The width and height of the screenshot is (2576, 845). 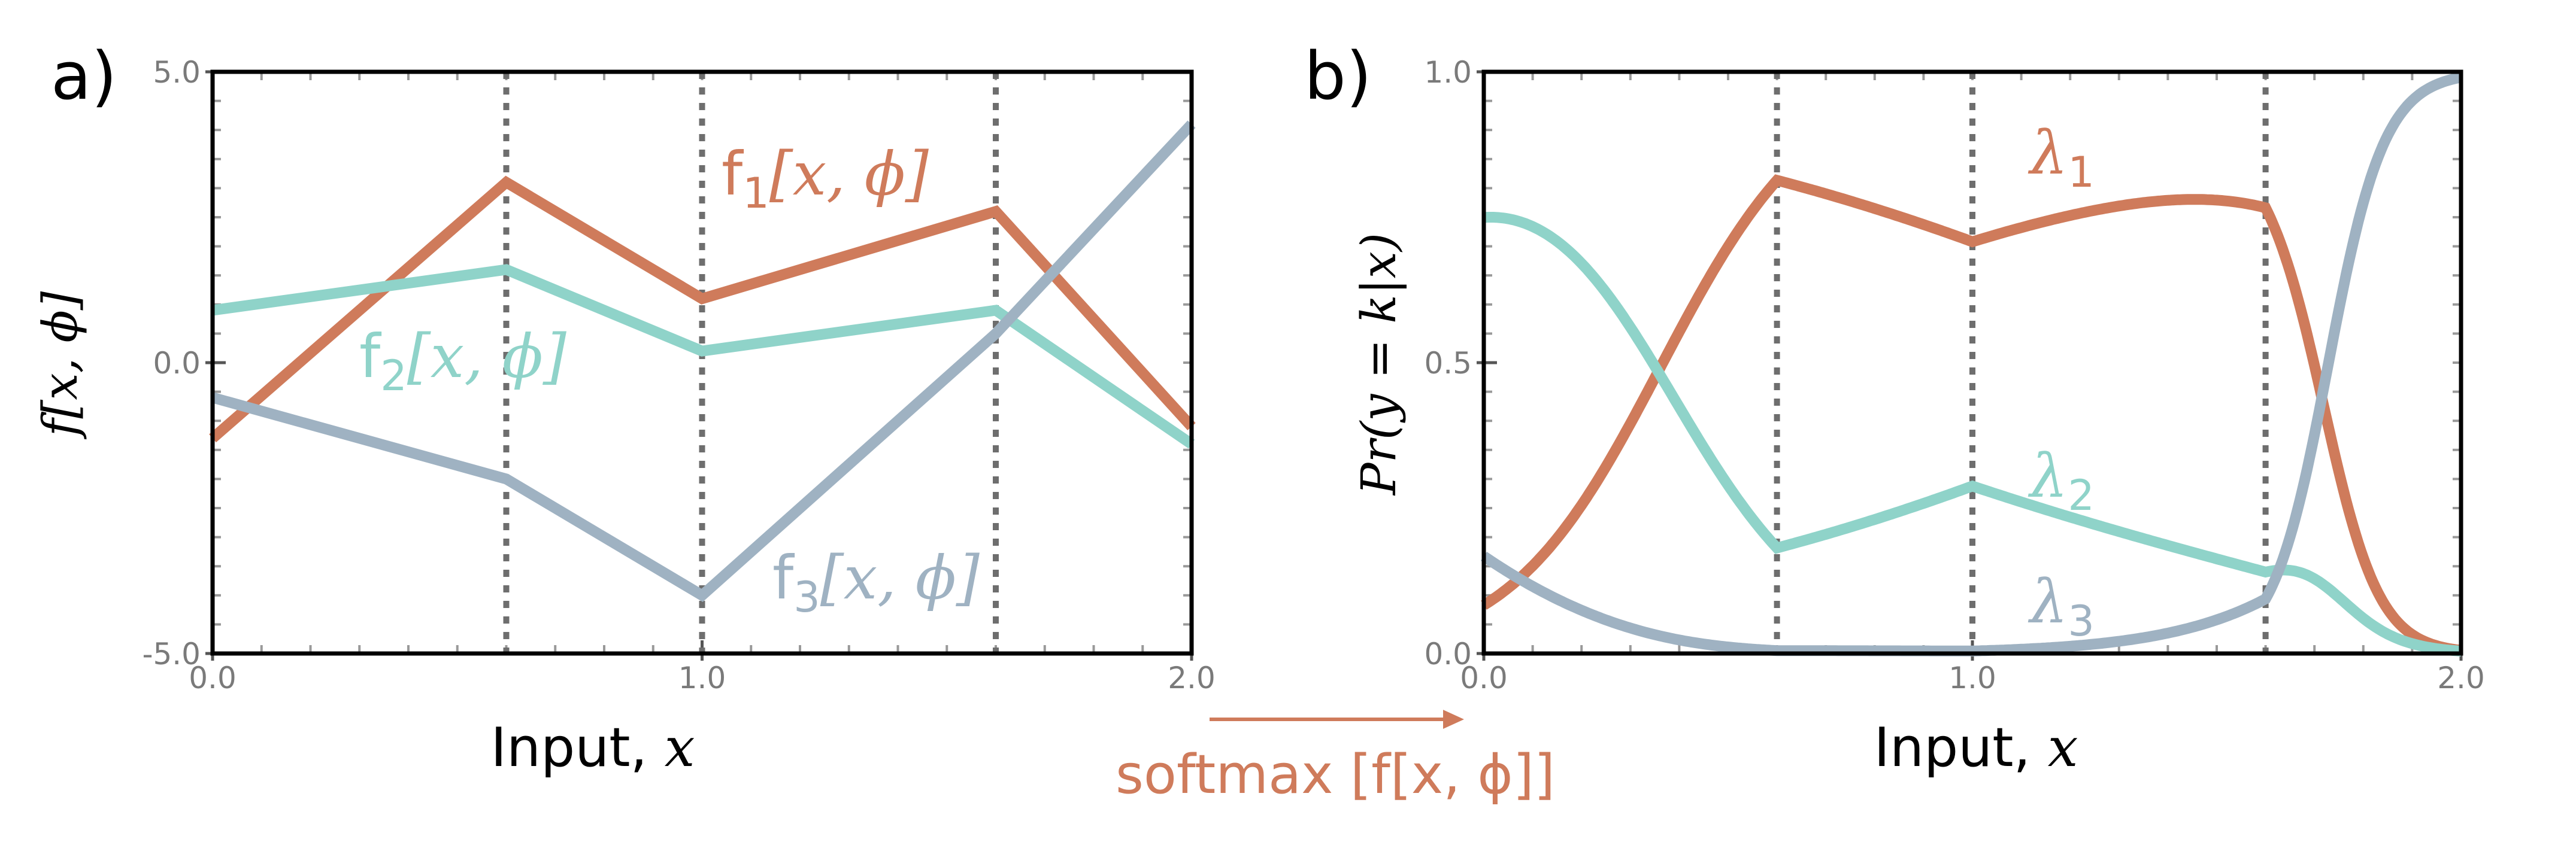 I want to click on panel-b-x-tick-label: 1.0, so click(x=1972, y=678).